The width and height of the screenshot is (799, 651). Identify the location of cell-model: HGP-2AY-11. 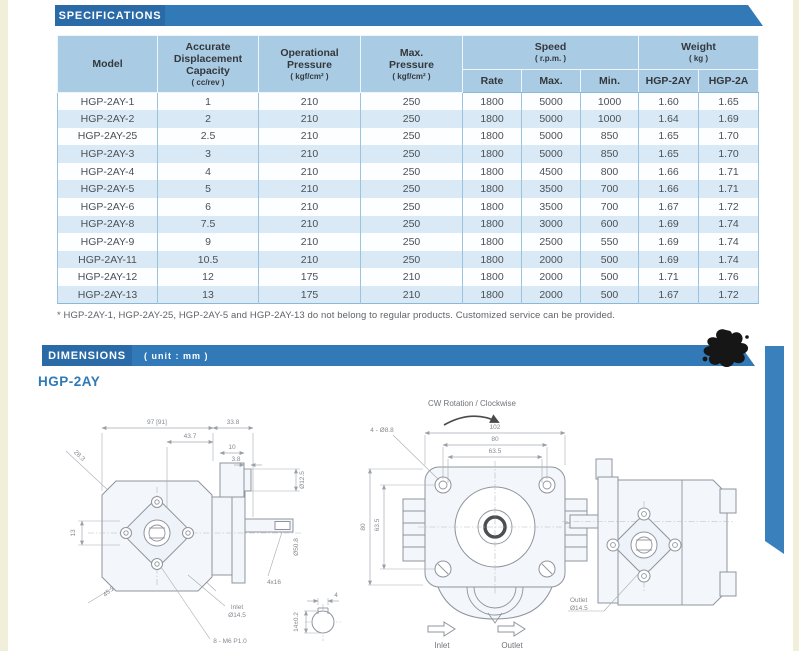
(107, 259).